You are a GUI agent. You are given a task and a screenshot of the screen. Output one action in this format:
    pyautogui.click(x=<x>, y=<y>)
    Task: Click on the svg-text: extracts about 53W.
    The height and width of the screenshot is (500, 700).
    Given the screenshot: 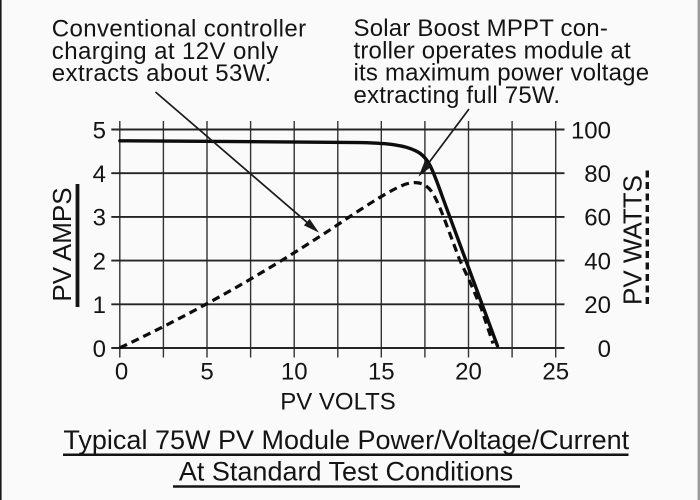 What is the action you would take?
    pyautogui.click(x=162, y=73)
    